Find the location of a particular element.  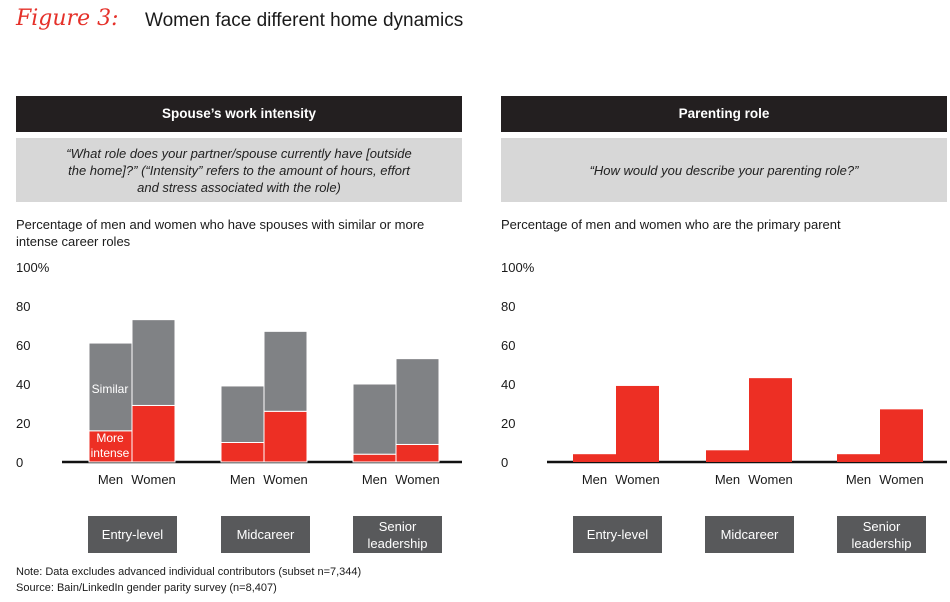

stage-box-left-senior: Senior leadership is located at coordinates (397, 534).